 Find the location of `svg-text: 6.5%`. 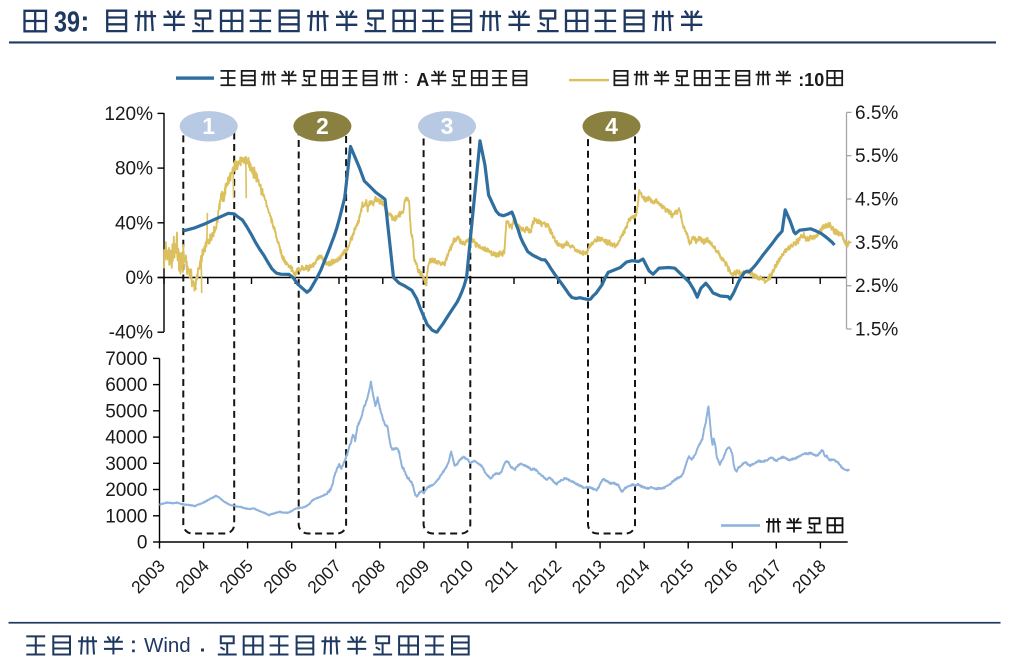

svg-text: 6.5% is located at coordinates (876, 113).